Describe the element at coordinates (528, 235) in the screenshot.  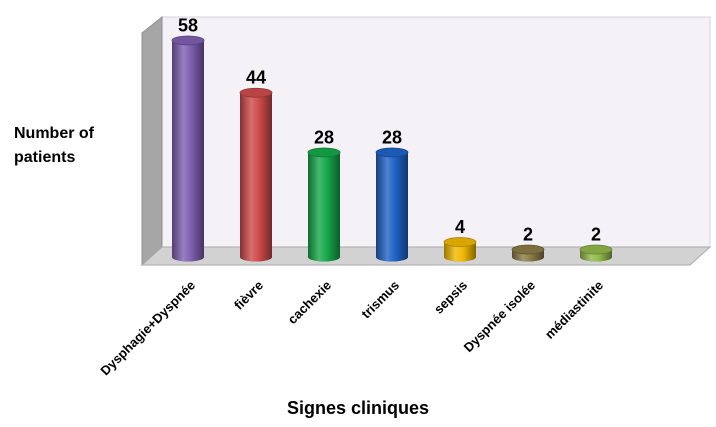
I see `data-label-5: 2` at that location.